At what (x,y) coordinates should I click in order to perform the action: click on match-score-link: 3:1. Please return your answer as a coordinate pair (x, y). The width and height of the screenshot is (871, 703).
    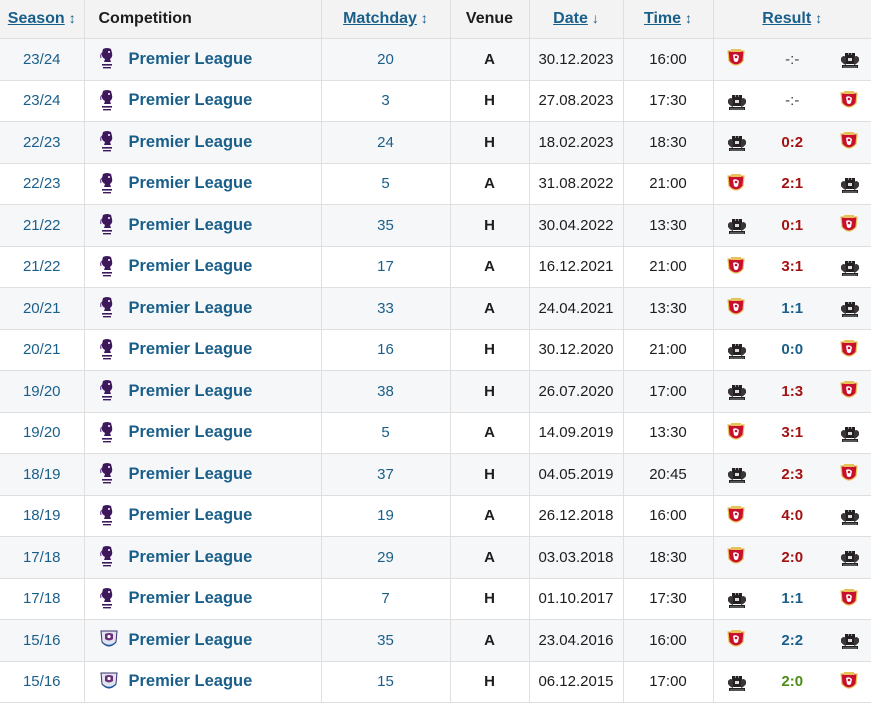
    Looking at the image, I should click on (792, 267).